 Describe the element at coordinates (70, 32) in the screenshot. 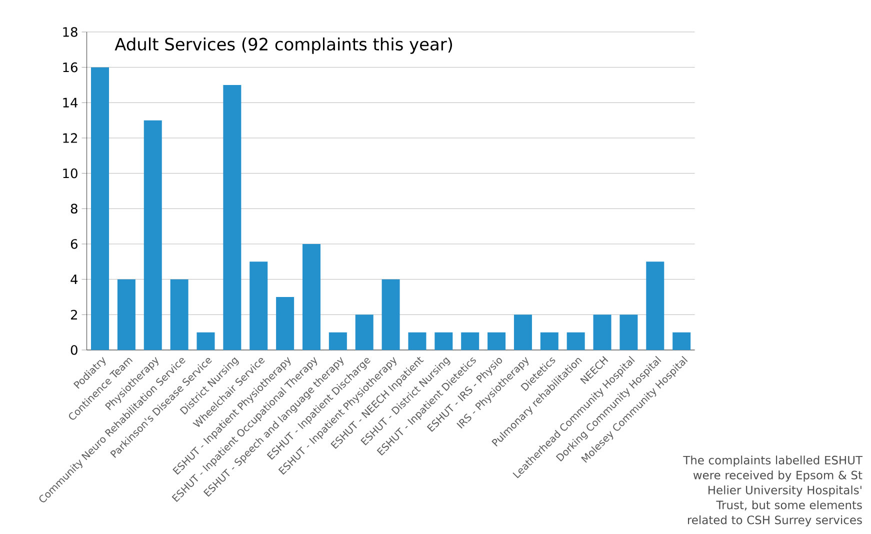

I see `y-tick-label: 18` at that location.